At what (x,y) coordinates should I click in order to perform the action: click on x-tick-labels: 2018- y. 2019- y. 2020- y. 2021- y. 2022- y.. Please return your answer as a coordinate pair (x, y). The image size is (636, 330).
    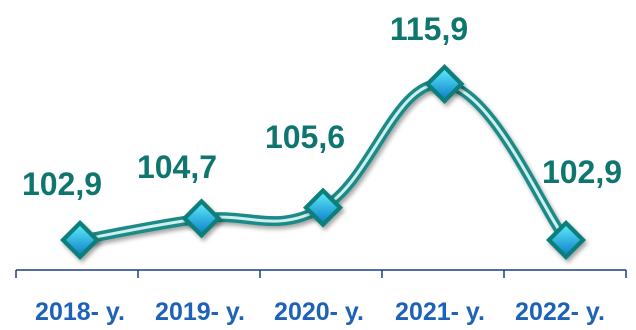
    Looking at the image, I should click on (320, 312).